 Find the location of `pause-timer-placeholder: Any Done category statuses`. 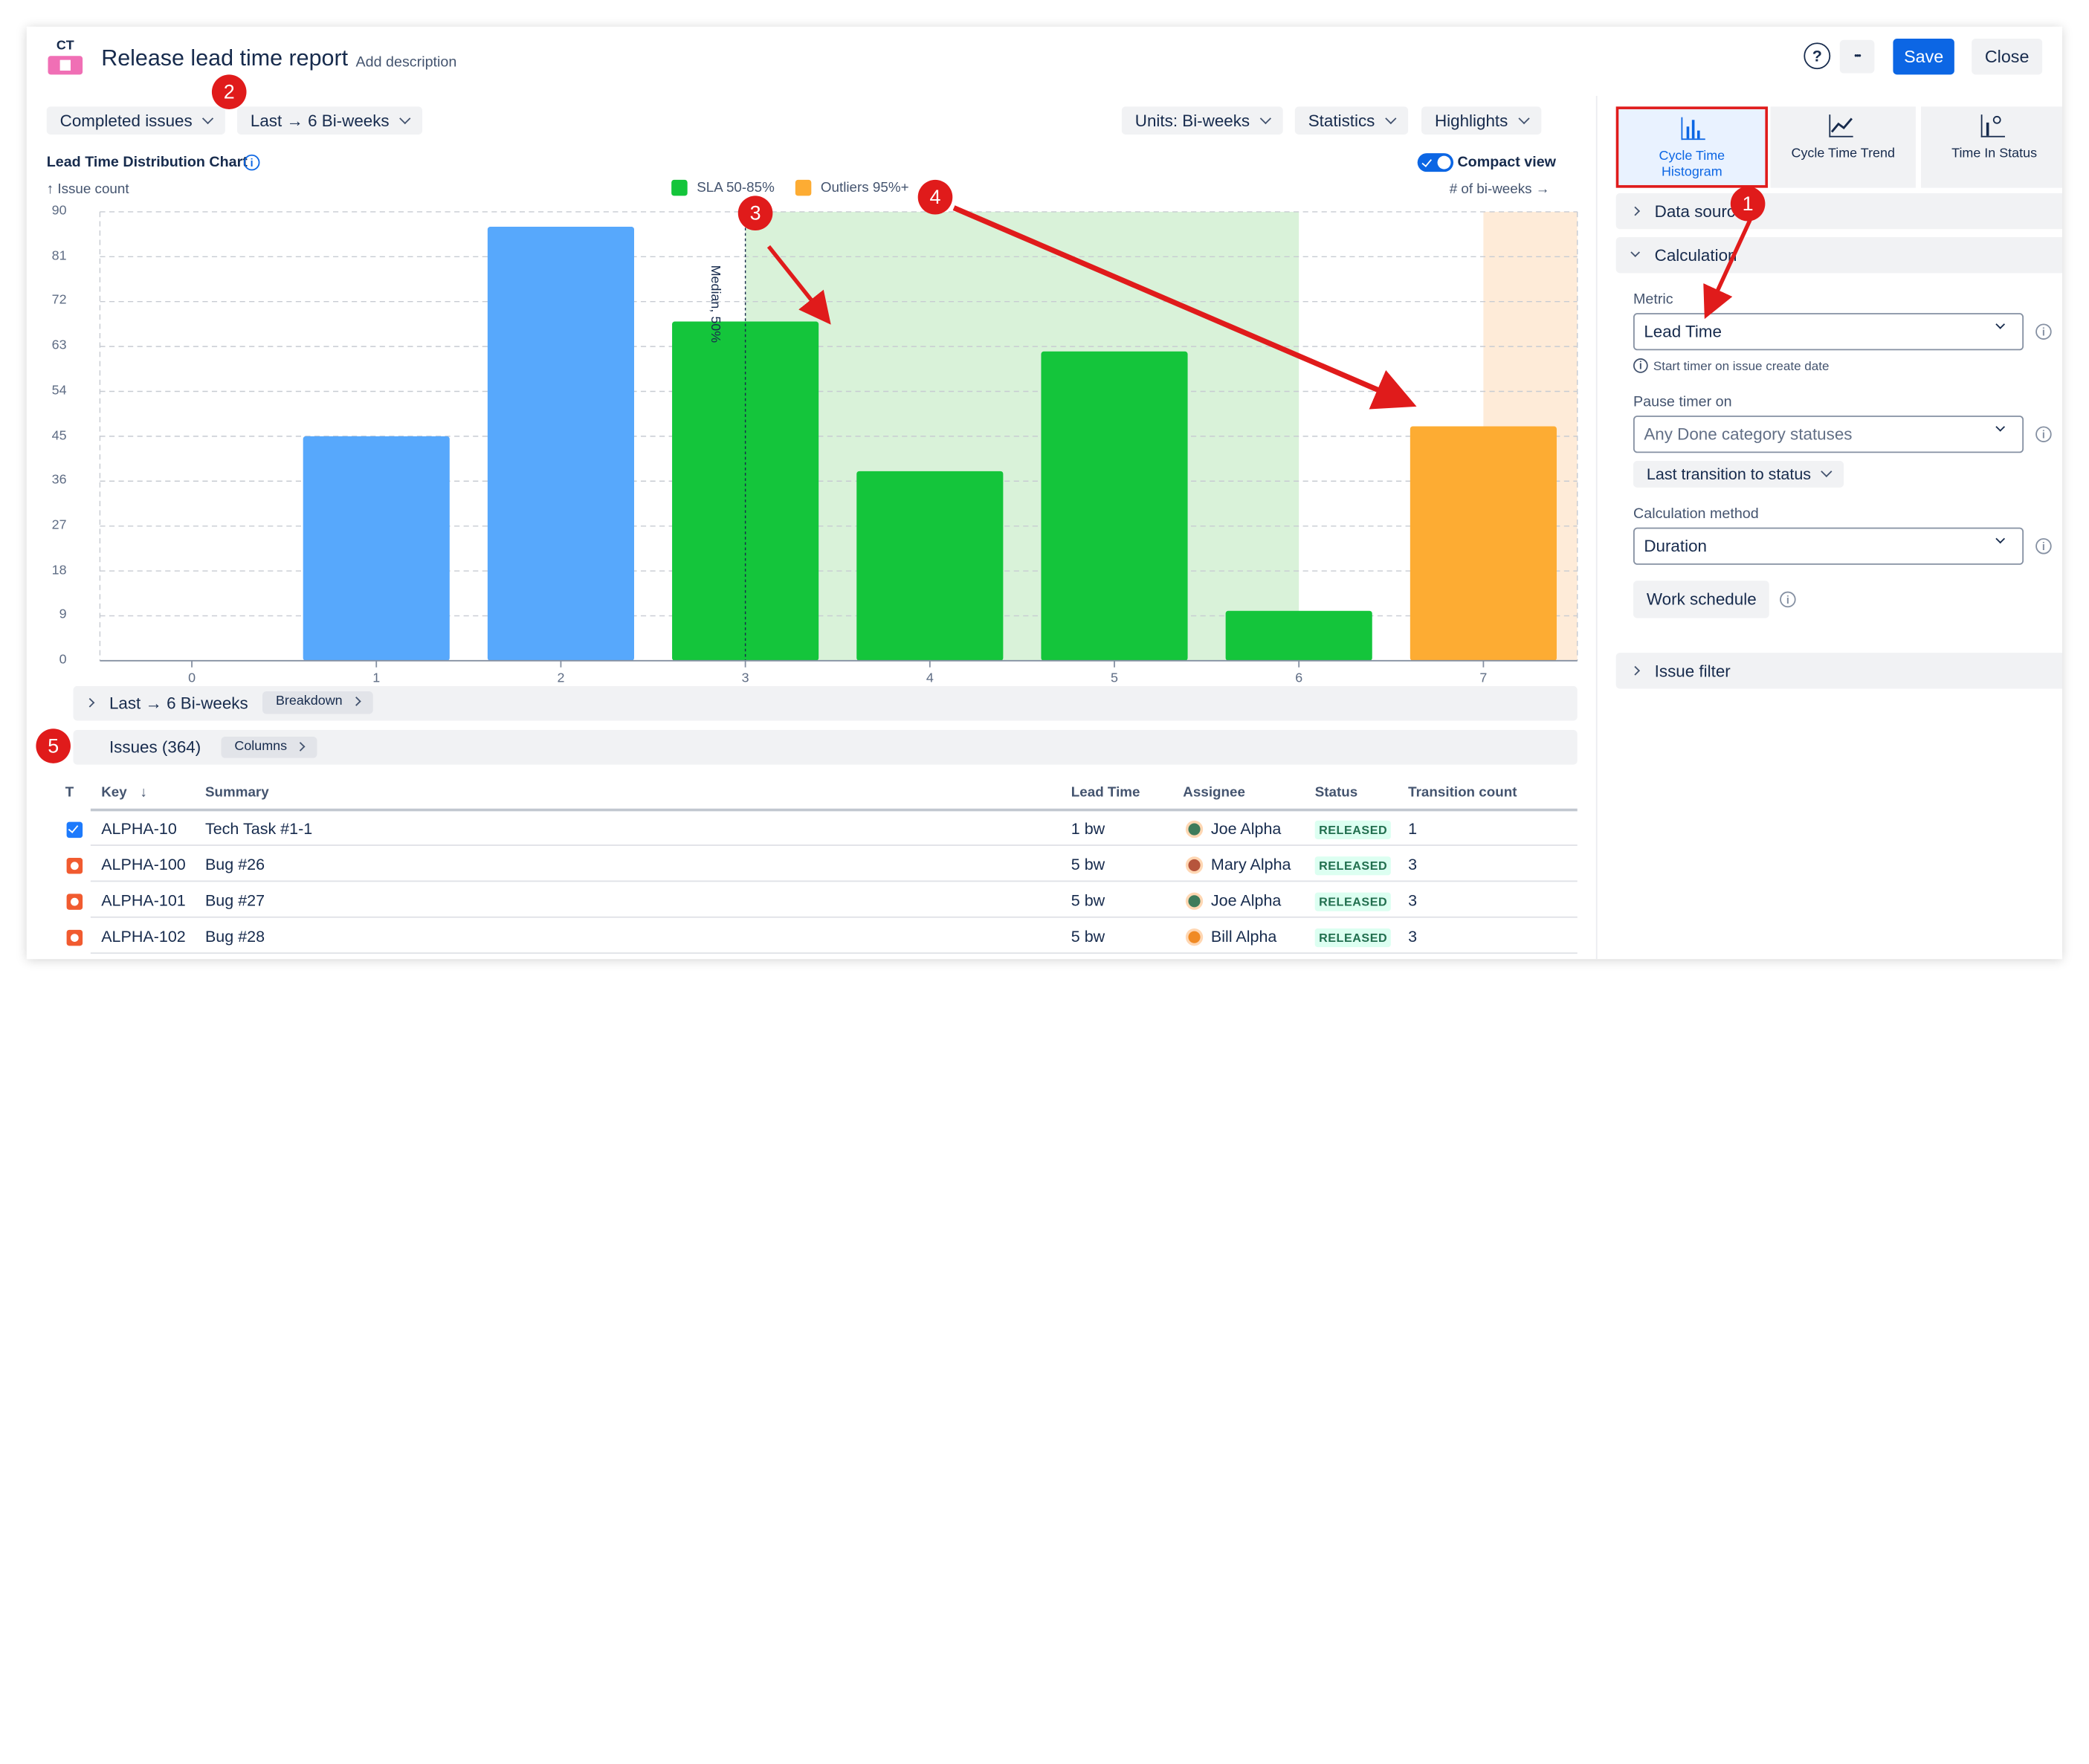

pause-timer-placeholder: Any Done category statuses is located at coordinates (1748, 434).